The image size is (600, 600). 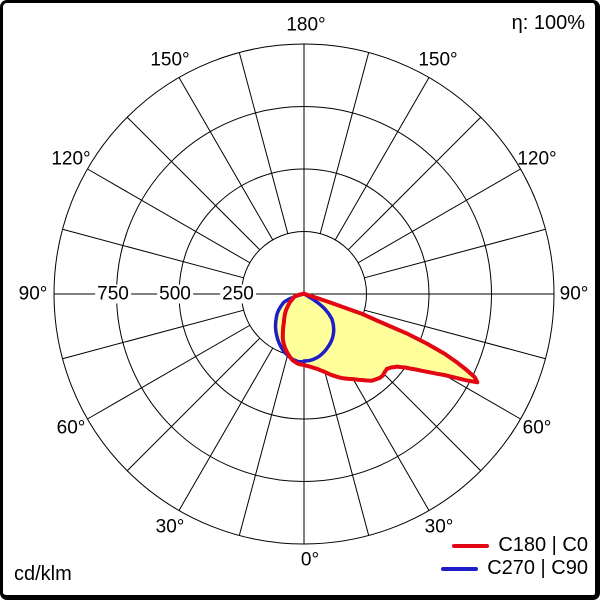 What do you see at coordinates (537, 568) in the screenshot?
I see `legend-label-c270-c90: C270 | C90` at bounding box center [537, 568].